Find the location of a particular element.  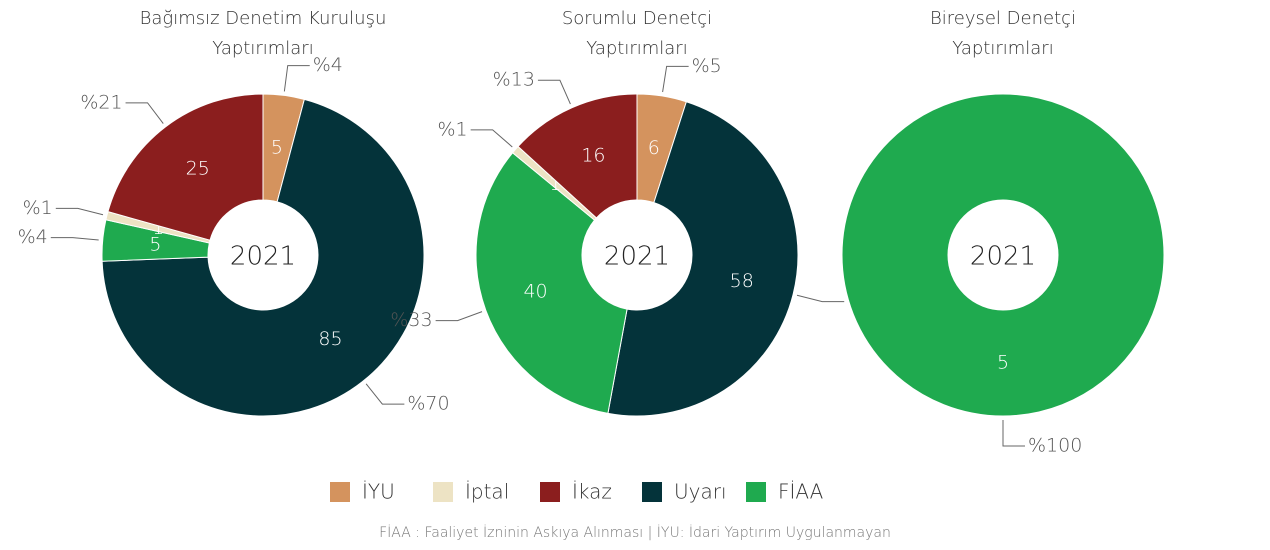

percent-label: %21 is located at coordinates (101, 102).